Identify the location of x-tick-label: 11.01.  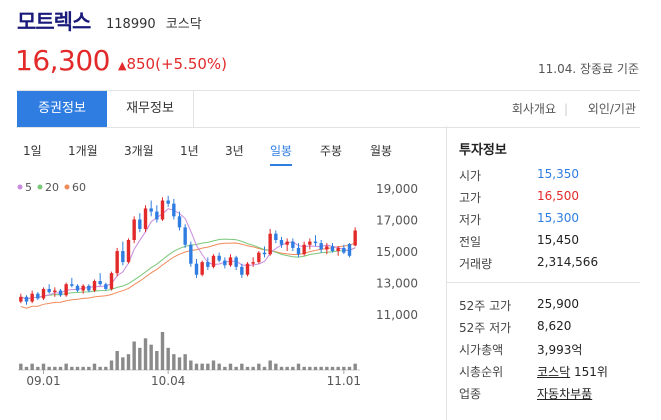
(344, 381).